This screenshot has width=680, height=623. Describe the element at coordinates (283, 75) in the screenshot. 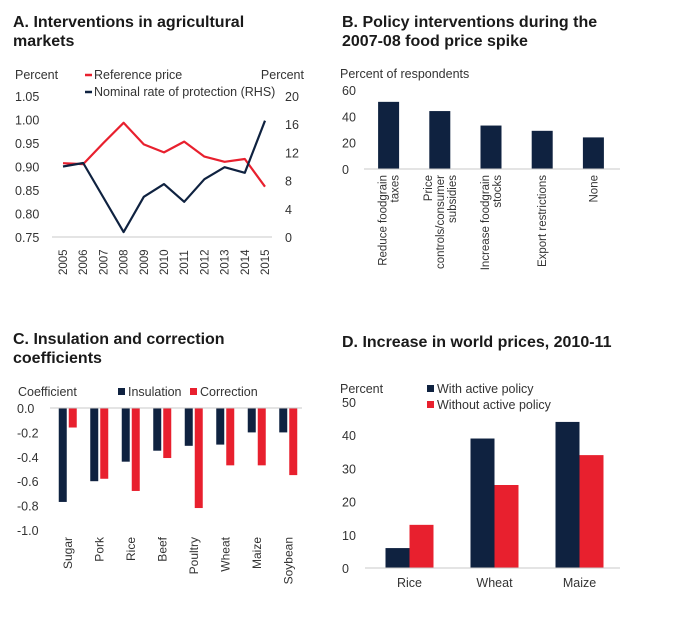

I see `panel-a-right-axis-label: Percent` at that location.